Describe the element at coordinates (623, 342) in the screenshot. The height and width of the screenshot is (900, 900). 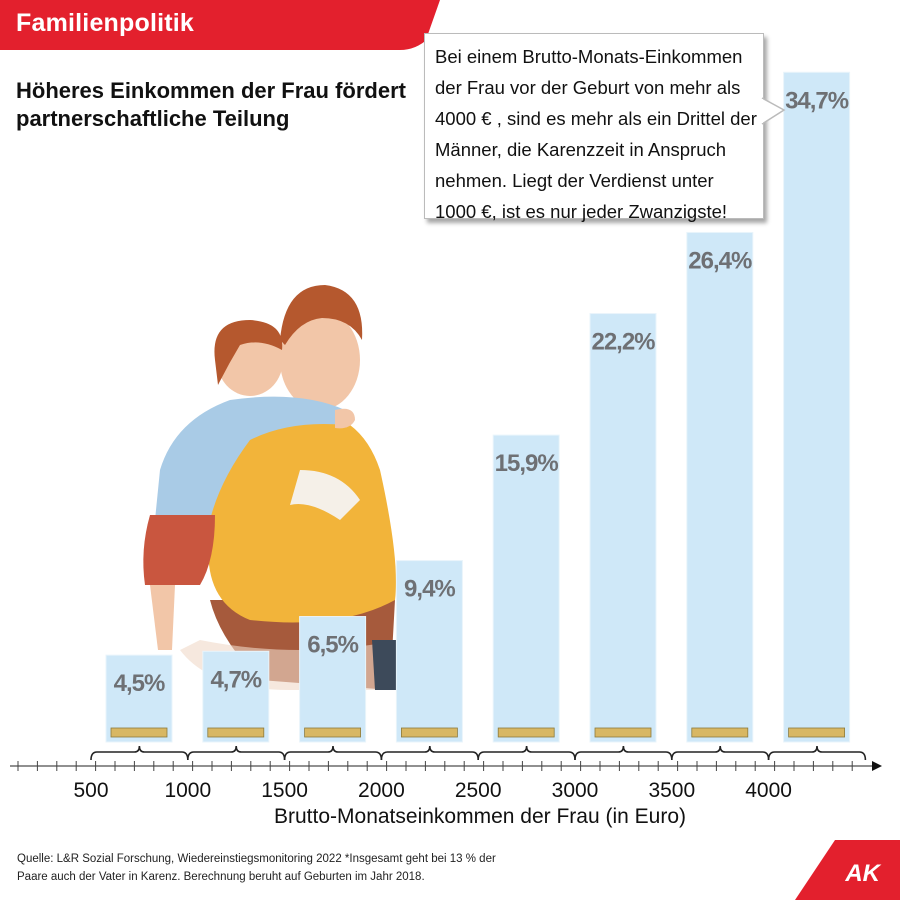
I see `bar-value-label: 22,2%` at that location.